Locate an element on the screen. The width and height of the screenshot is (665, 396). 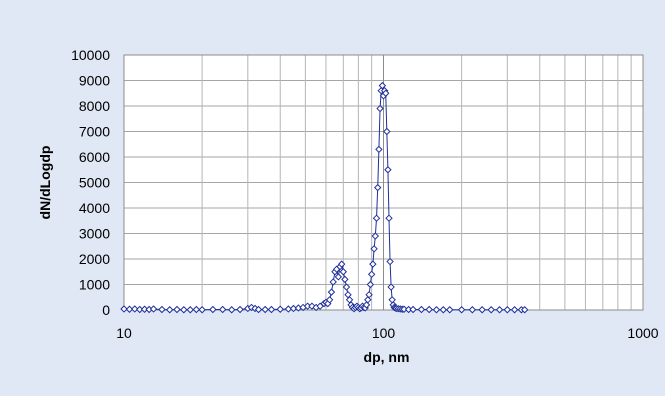
y-tick-label: 7000 is located at coordinates (94, 132).